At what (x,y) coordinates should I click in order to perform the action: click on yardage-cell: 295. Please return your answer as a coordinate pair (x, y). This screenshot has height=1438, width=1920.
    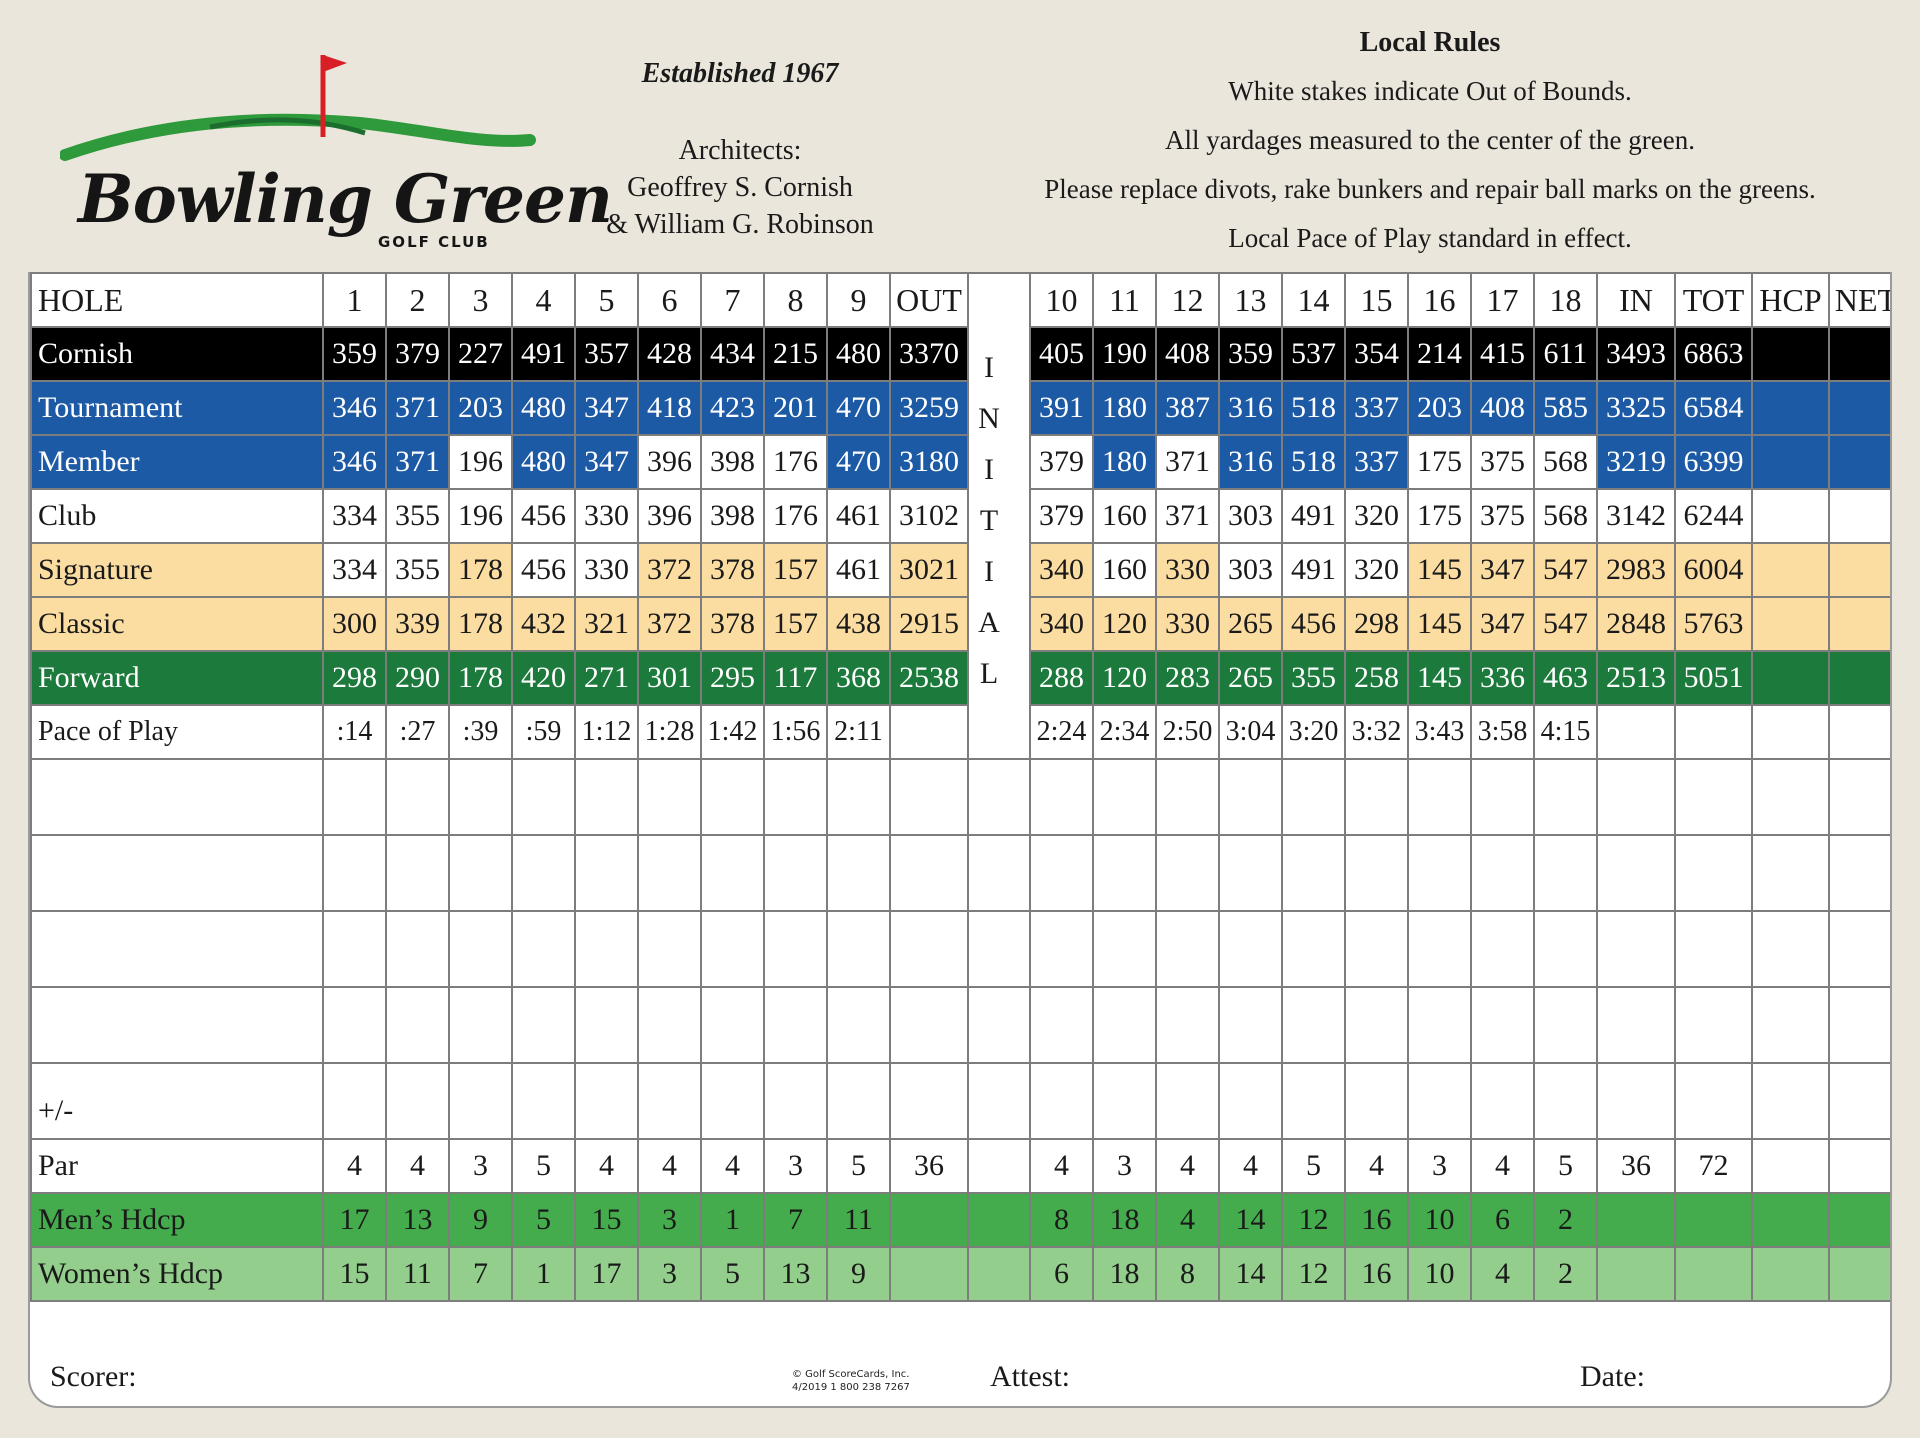
    Looking at the image, I should click on (732, 678).